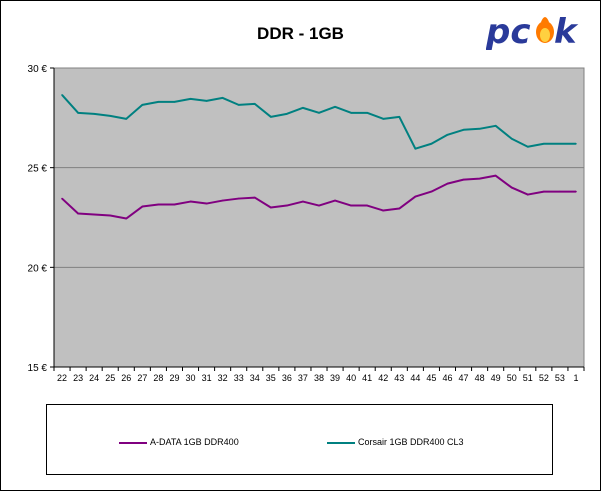  Describe the element at coordinates (496, 378) in the screenshot. I see `x-tick-label: 49` at that location.